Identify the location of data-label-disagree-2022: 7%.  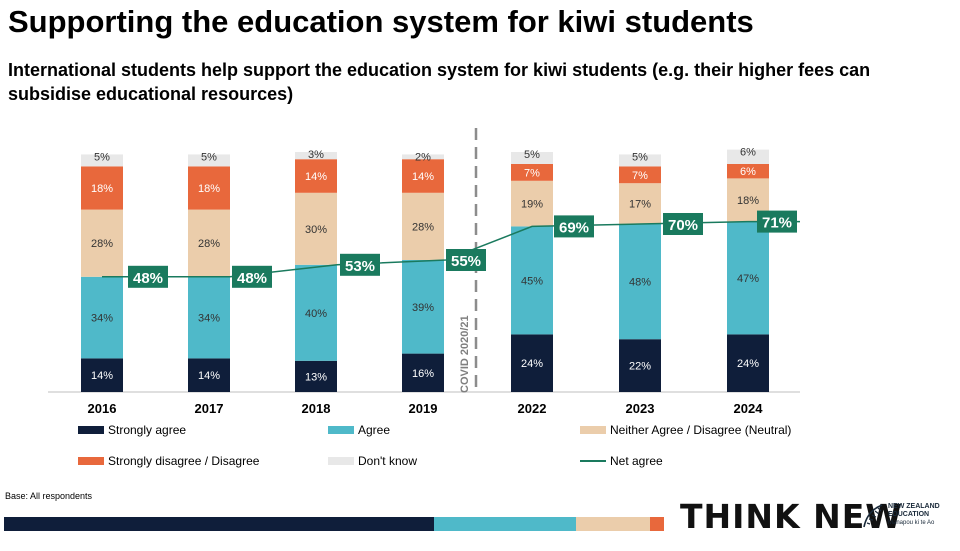
(532, 173).